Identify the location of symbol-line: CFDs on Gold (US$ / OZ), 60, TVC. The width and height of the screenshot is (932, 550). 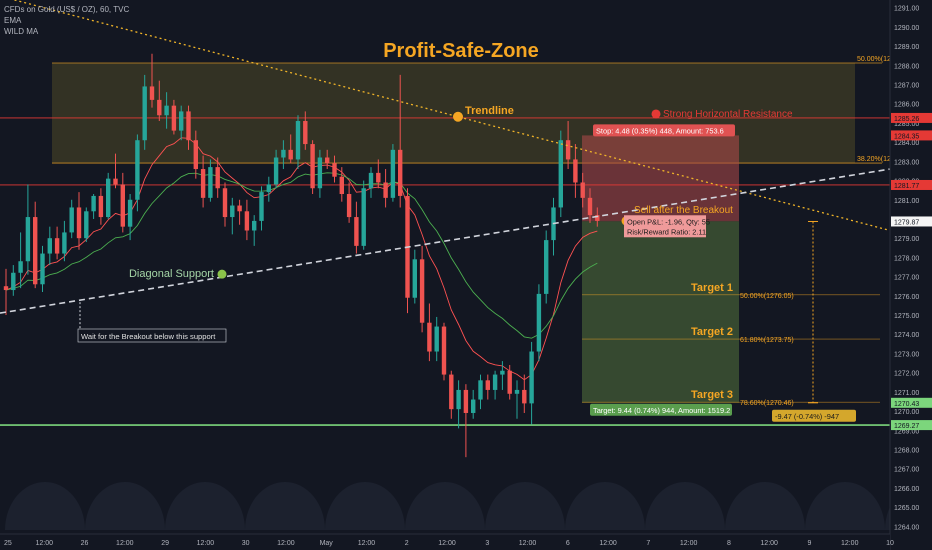
(67, 9).